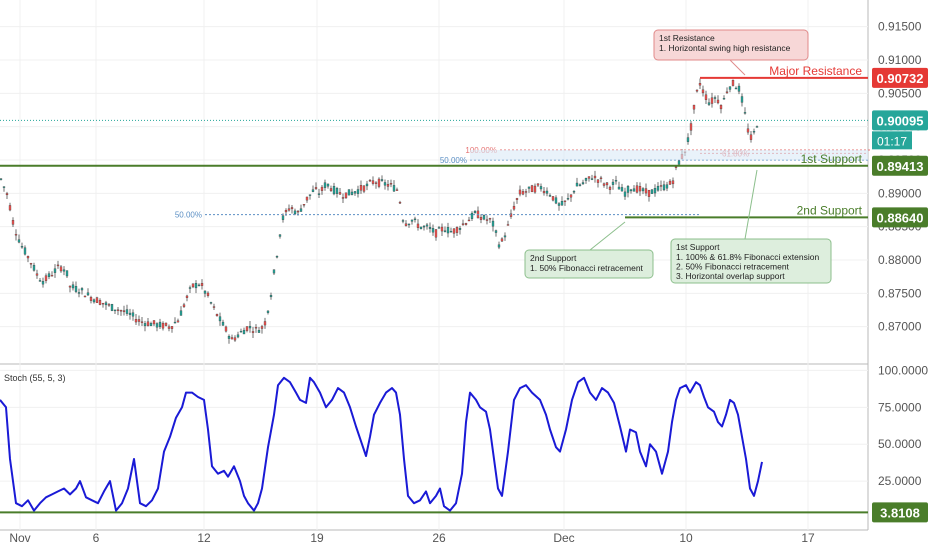 The width and height of the screenshot is (932, 550). Describe the element at coordinates (900, 120) in the screenshot. I see `current-price-text: 0.90095` at that location.